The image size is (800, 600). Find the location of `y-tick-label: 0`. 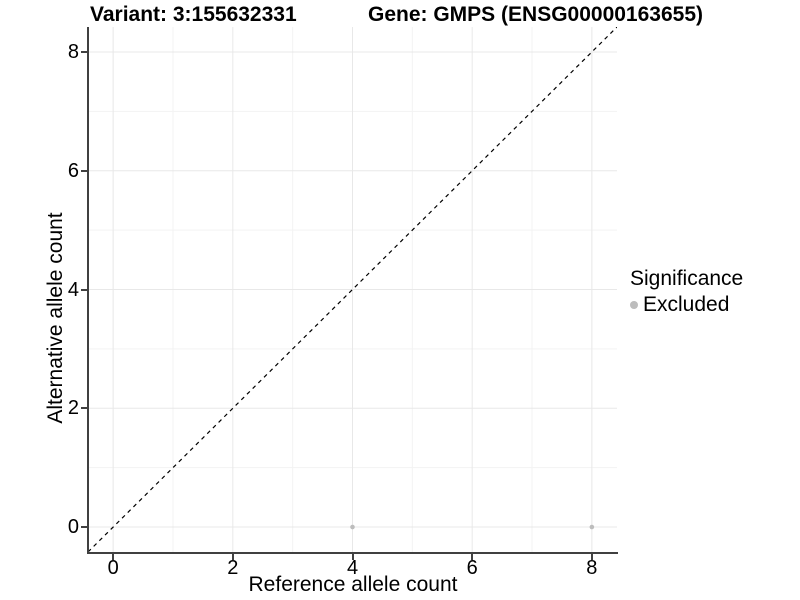

y-tick-label: 0 is located at coordinates (73, 527).